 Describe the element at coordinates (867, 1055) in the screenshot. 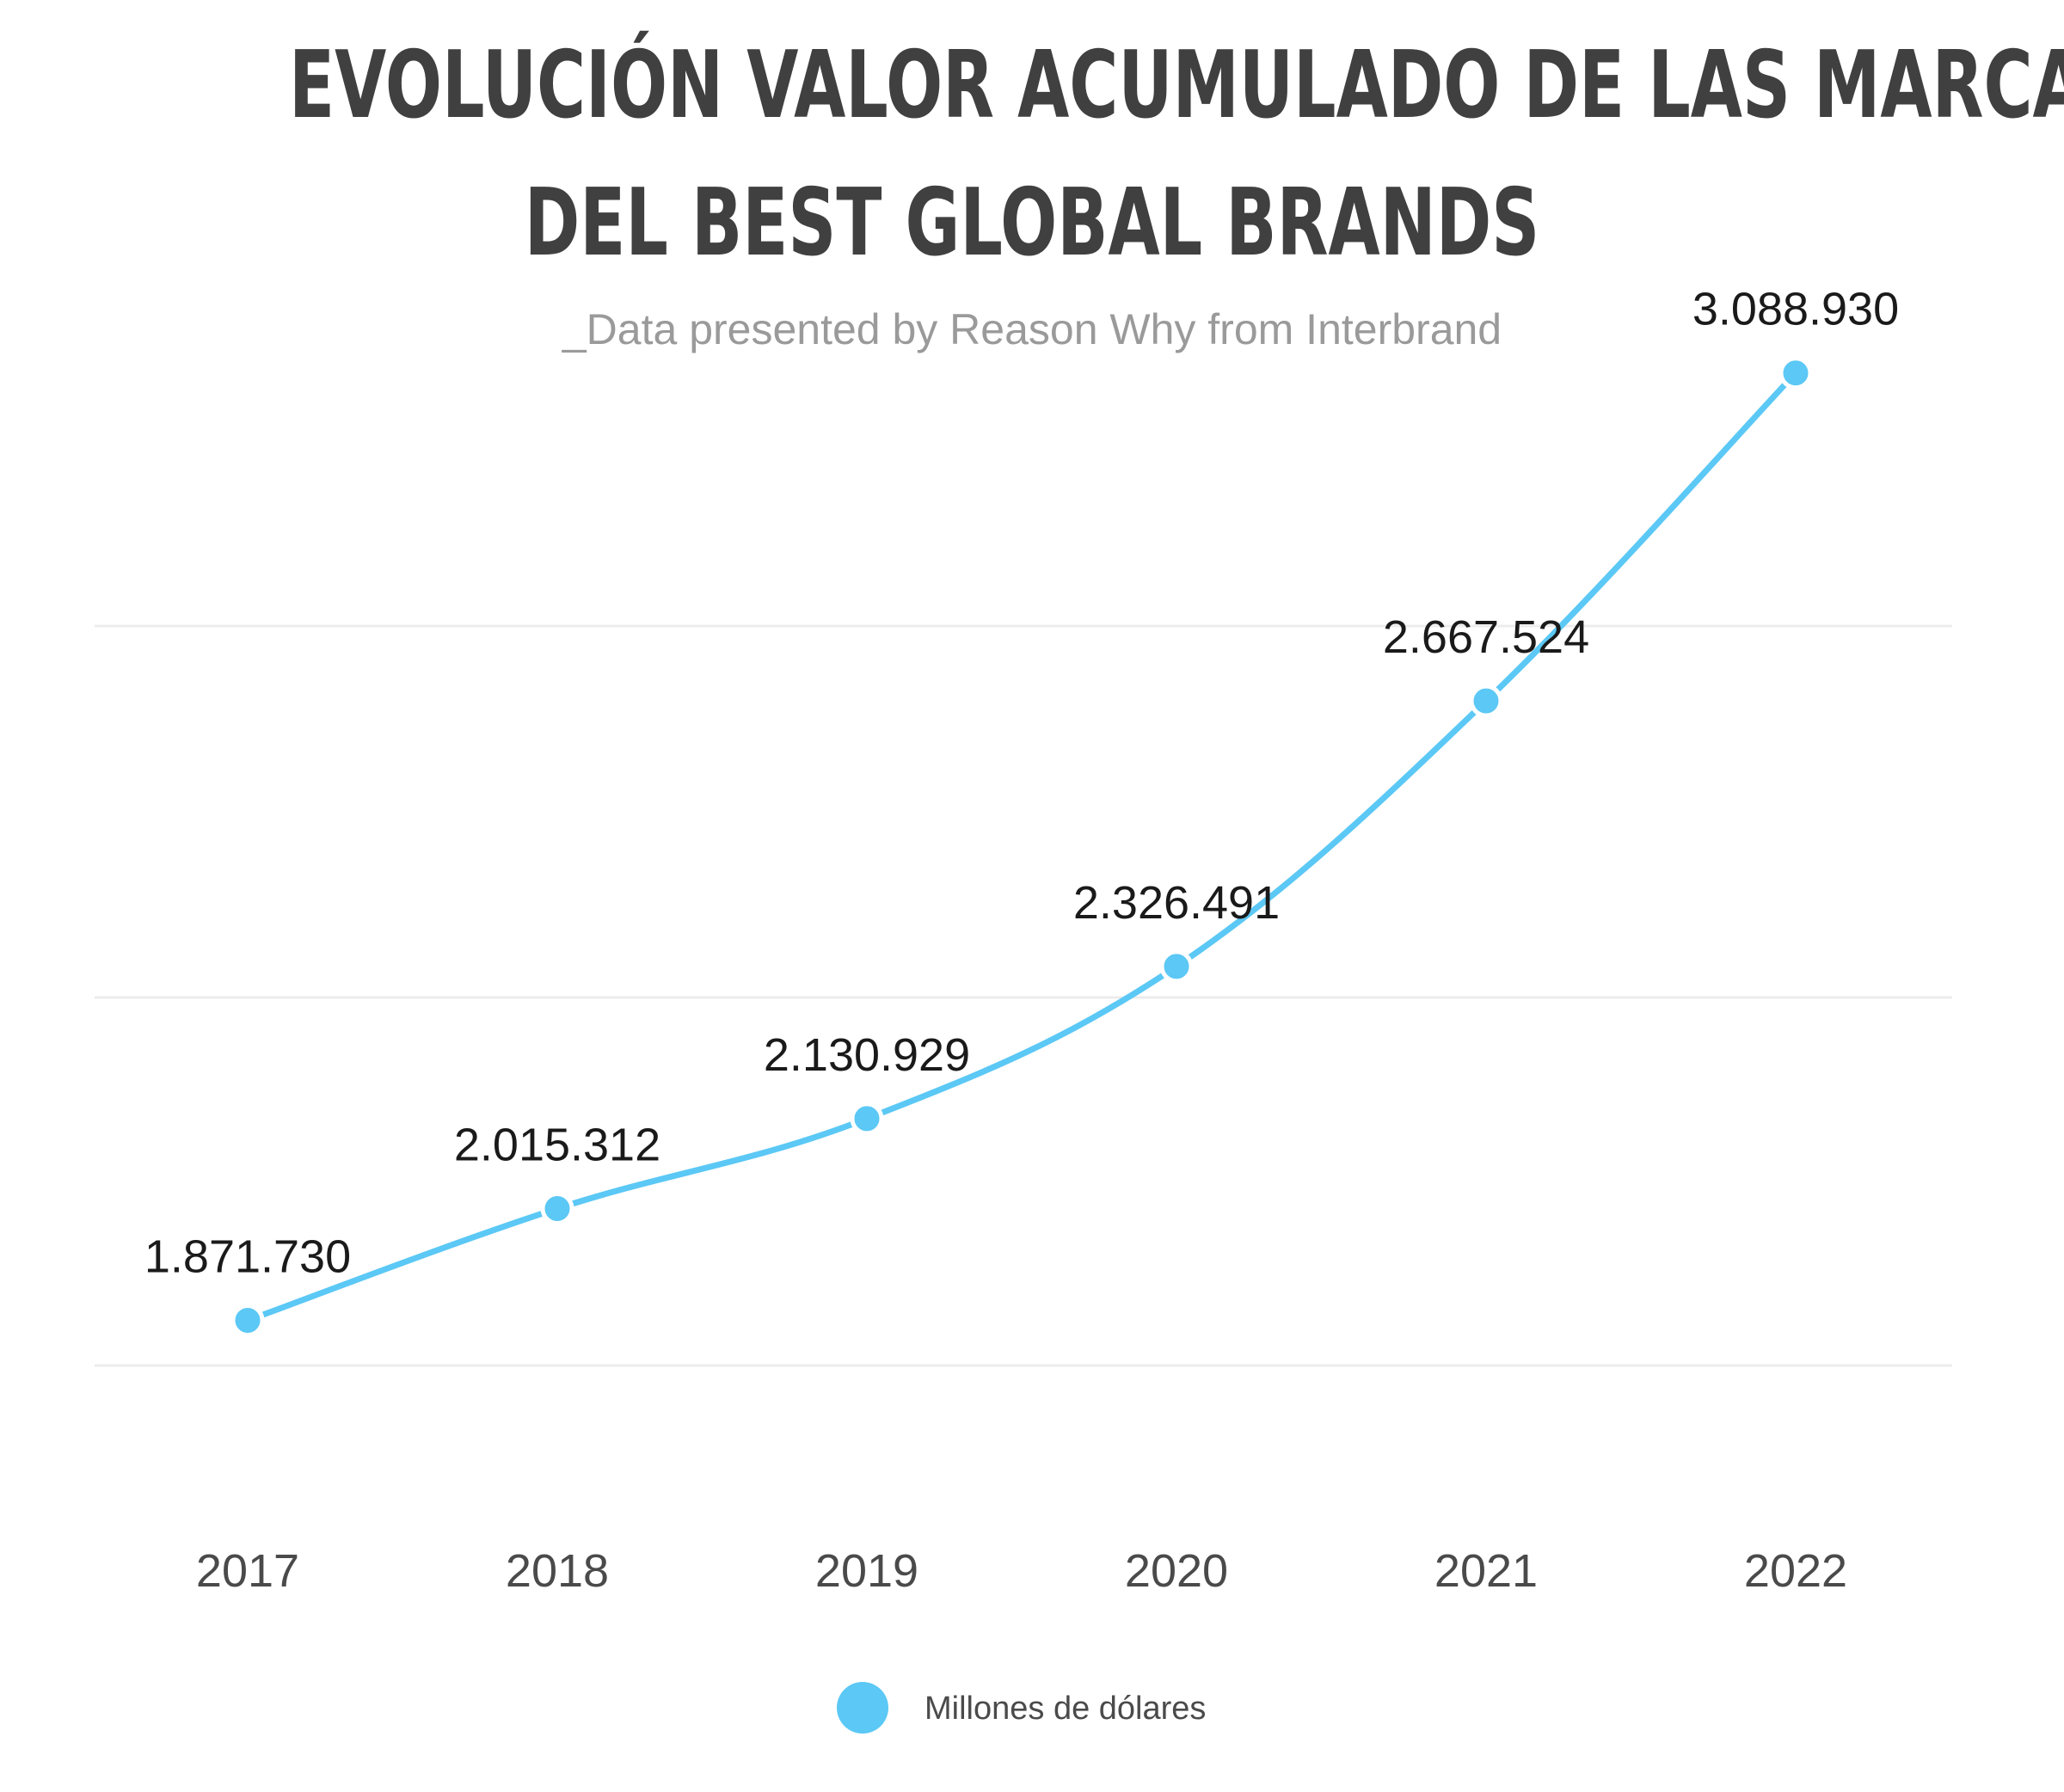

I see `data-label-2019: 2.130.929` at that location.